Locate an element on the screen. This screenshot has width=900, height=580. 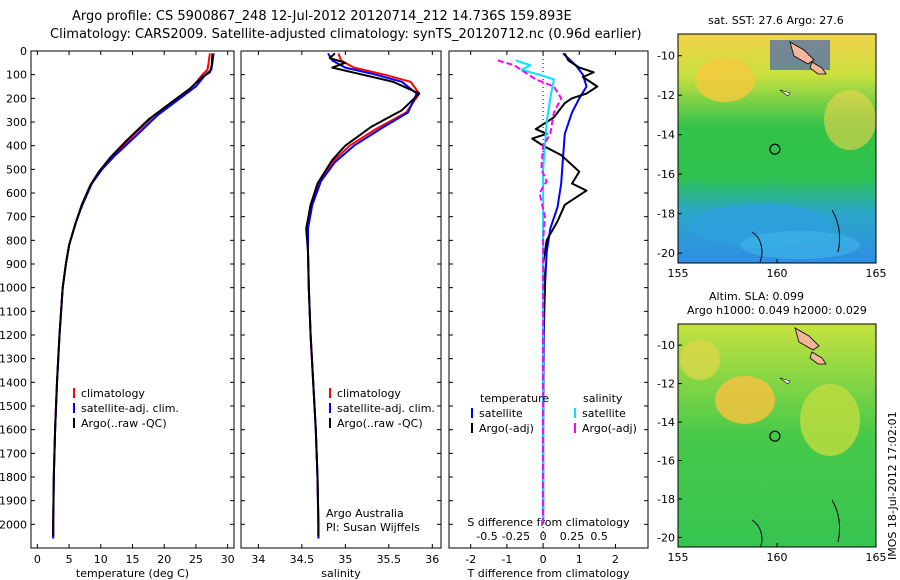
y-tick-label: 400 is located at coordinates (16, 146).